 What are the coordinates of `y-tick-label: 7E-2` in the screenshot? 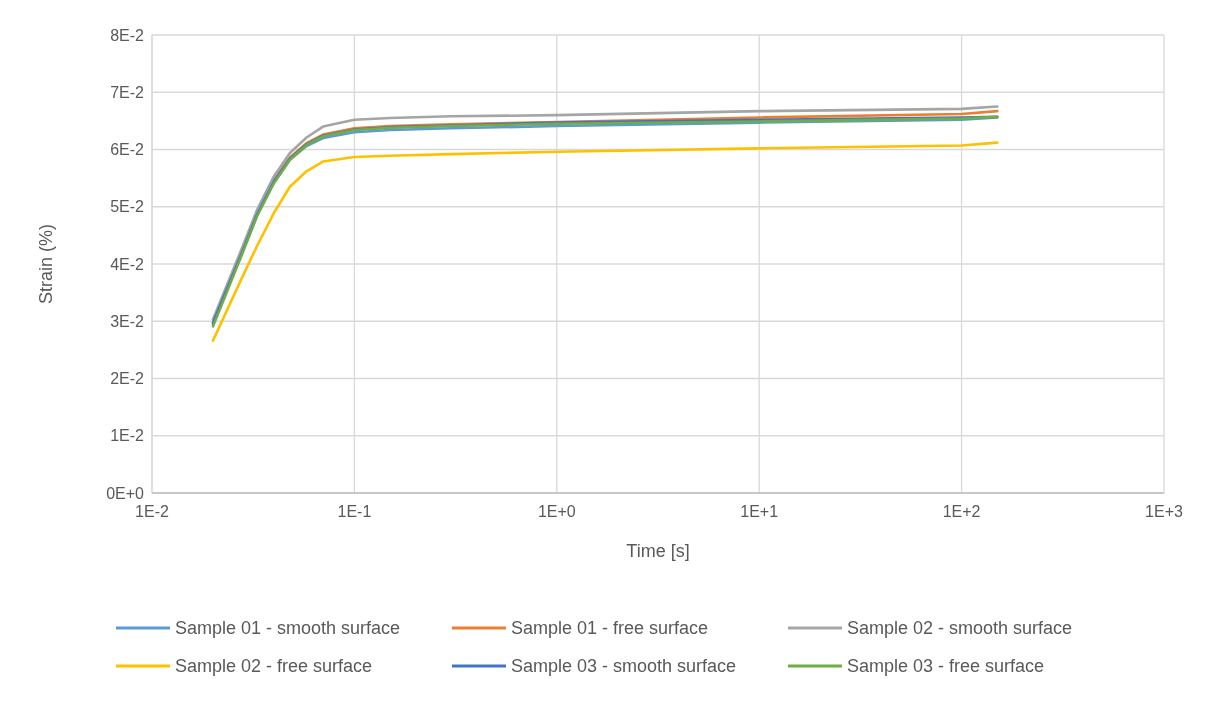 It's located at (127, 92).